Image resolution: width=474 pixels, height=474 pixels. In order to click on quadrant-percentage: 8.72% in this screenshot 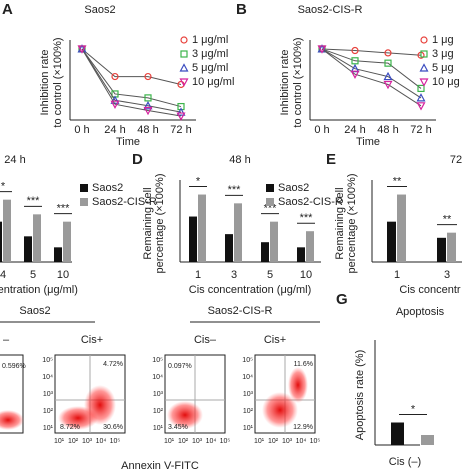, I will do `click(70, 427)`.